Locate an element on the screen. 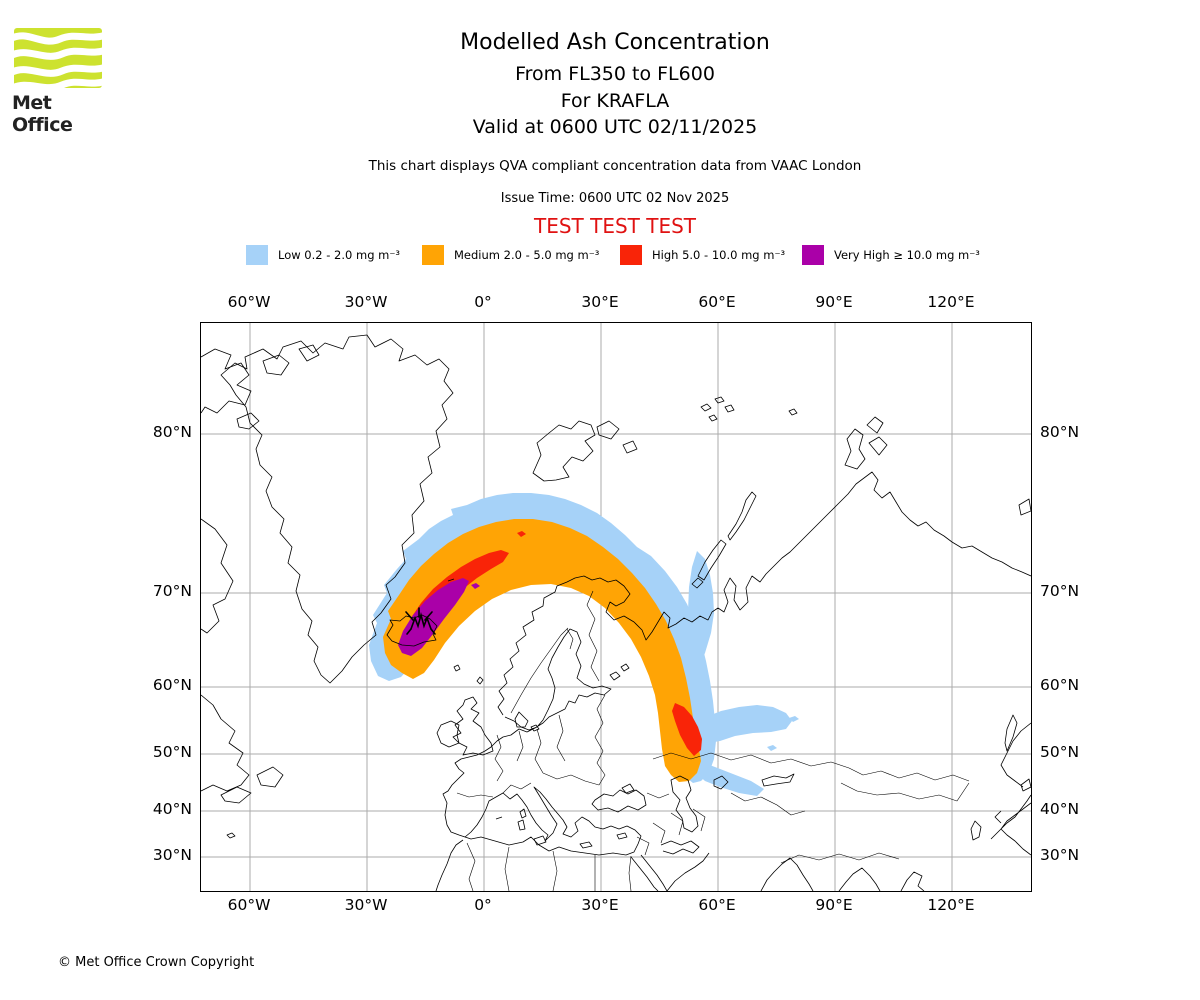 Image resolution: width=1200 pixels, height=1000 pixels. y-axis-label-left-80n: 80°N is located at coordinates (172, 432).